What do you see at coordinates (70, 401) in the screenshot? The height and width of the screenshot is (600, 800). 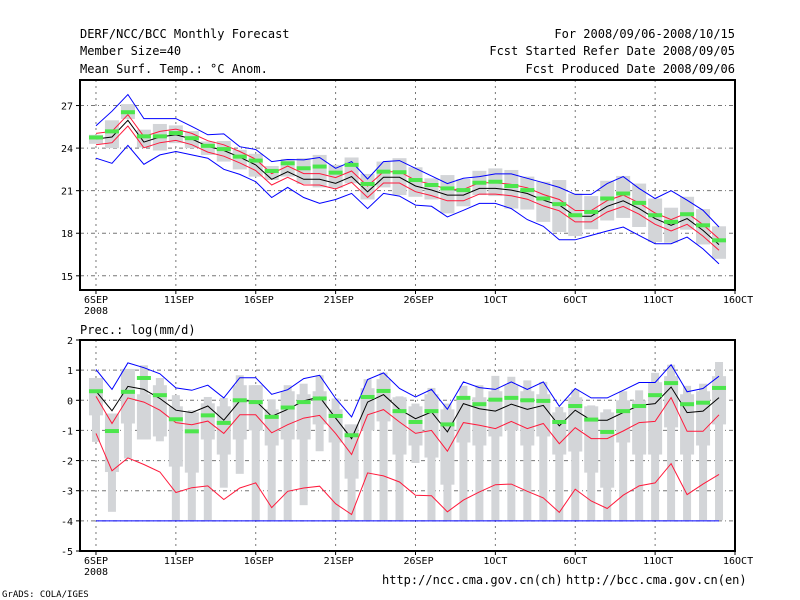 I see `y-tick-label: 0` at bounding box center [70, 401].